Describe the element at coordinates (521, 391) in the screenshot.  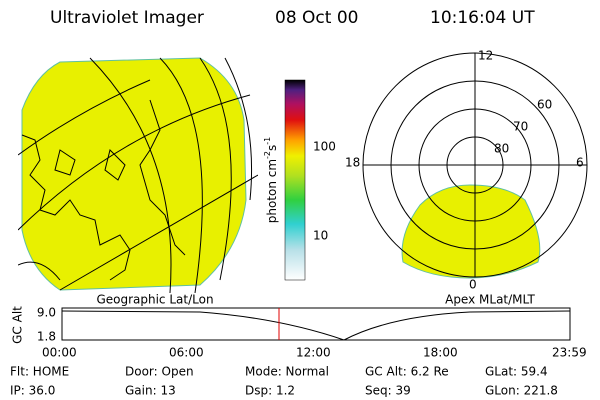
I see `info-item: GLon: 221.8` at that location.